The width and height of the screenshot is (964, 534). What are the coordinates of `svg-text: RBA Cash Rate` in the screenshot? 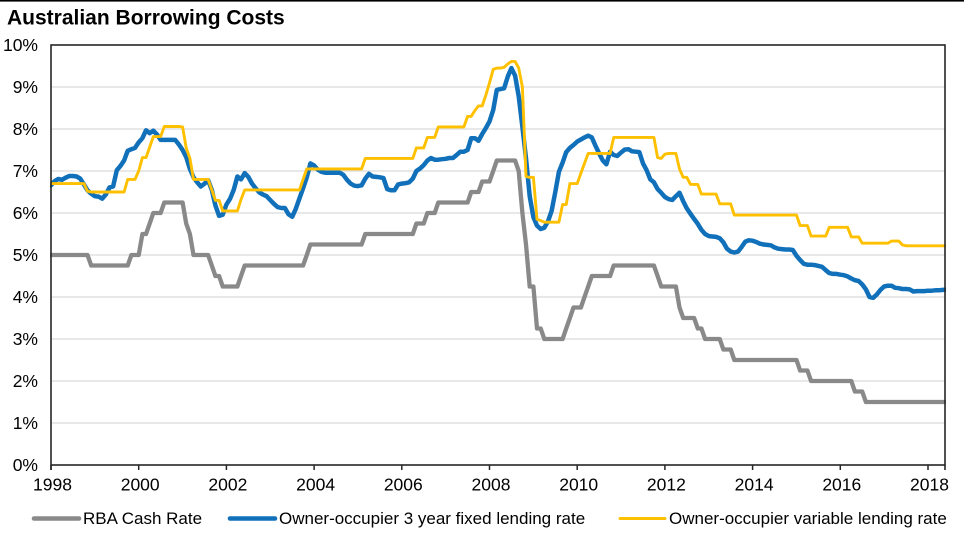 It's located at (142, 518).